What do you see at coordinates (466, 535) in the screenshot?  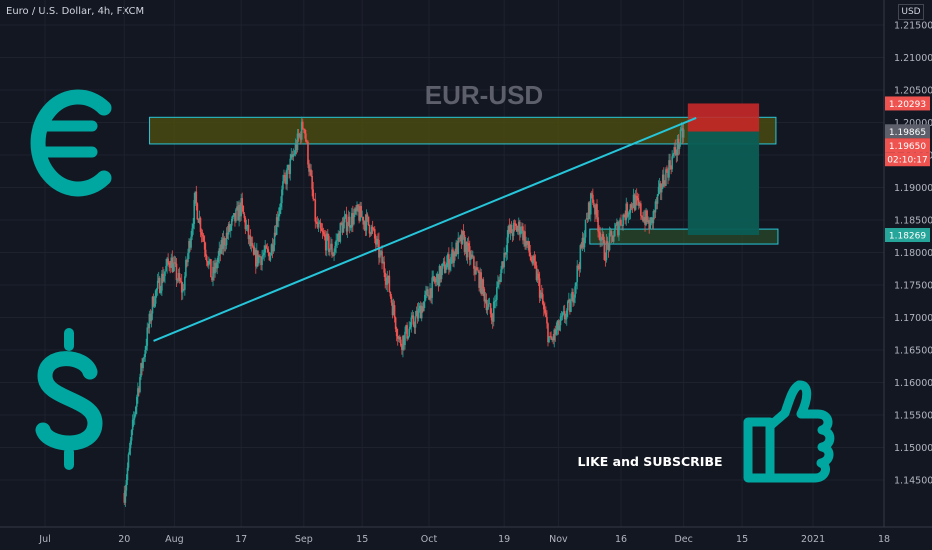 I see `time-axis: Jul 20 Aug 17 Sep 15 Oct 19 Nov 16 Dec 15 2021 18` at bounding box center [466, 535].